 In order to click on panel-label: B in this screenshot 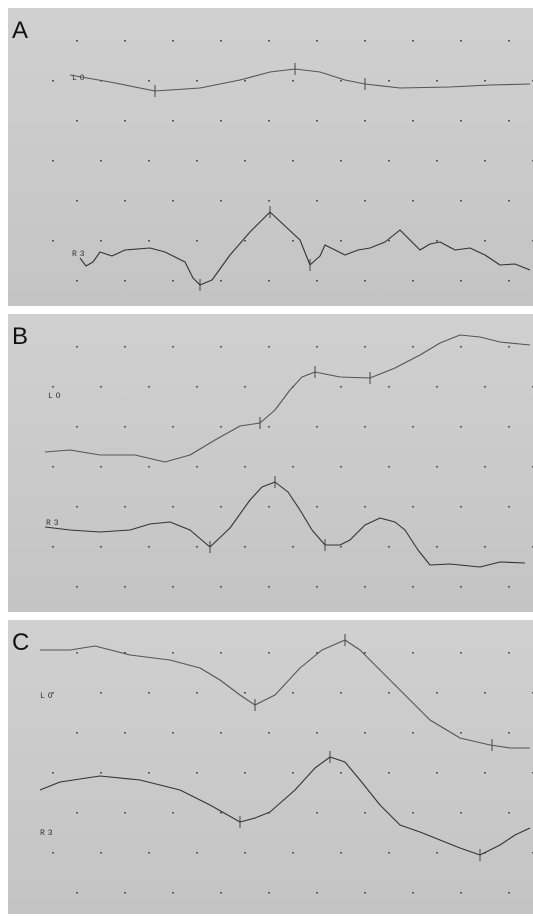, I will do `click(20, 336)`.